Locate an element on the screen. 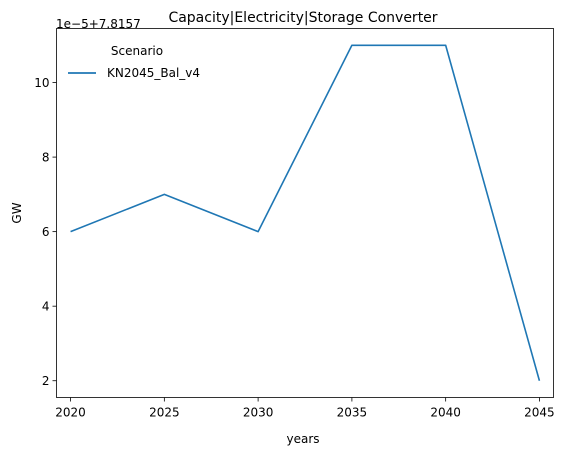 The image size is (561, 456). legend: Scenario KN2045_Bal_v4 is located at coordinates (134, 62).